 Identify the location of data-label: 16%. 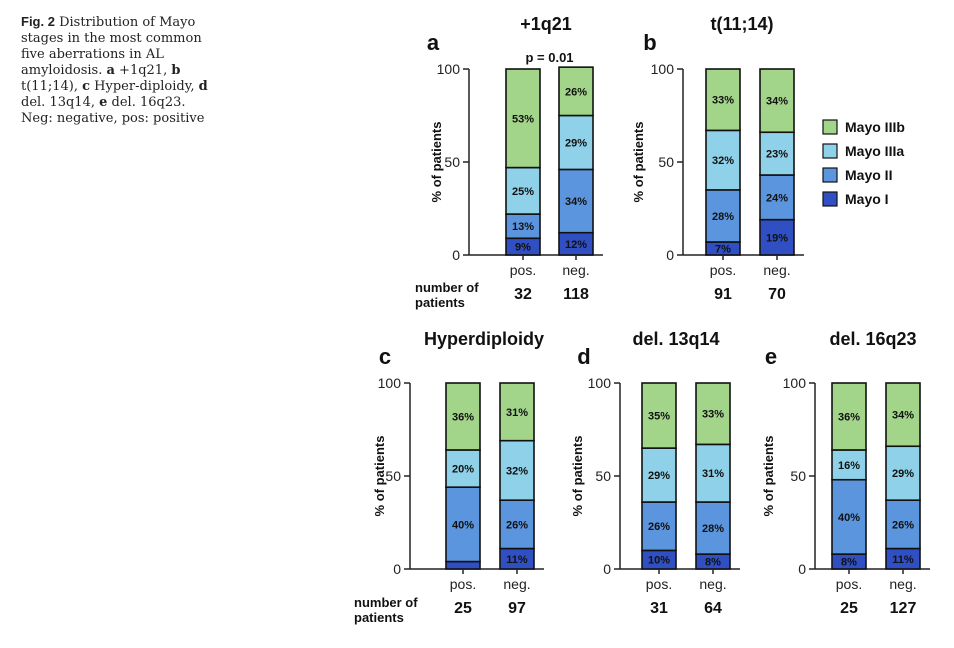
(849, 466).